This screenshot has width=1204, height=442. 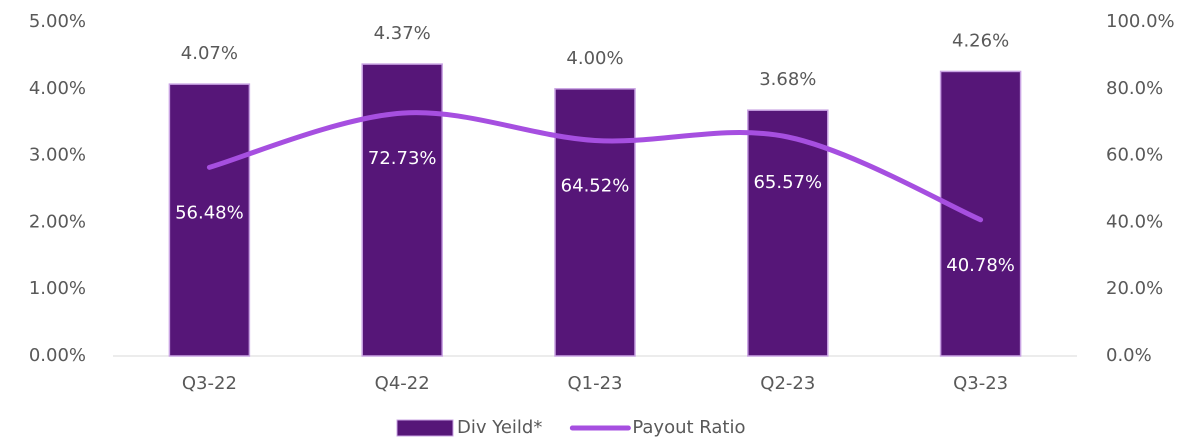 I want to click on y-tick-label: 0.00%, so click(x=57, y=355).